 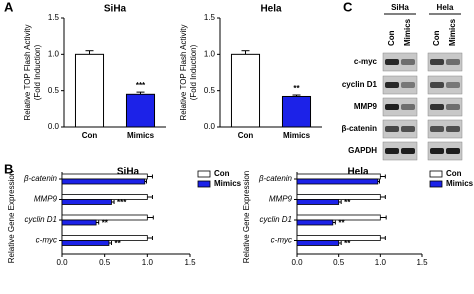 What do you see at coordinates (400, 7) in the screenshot?
I see `blot-group-label: SiHa` at bounding box center [400, 7].